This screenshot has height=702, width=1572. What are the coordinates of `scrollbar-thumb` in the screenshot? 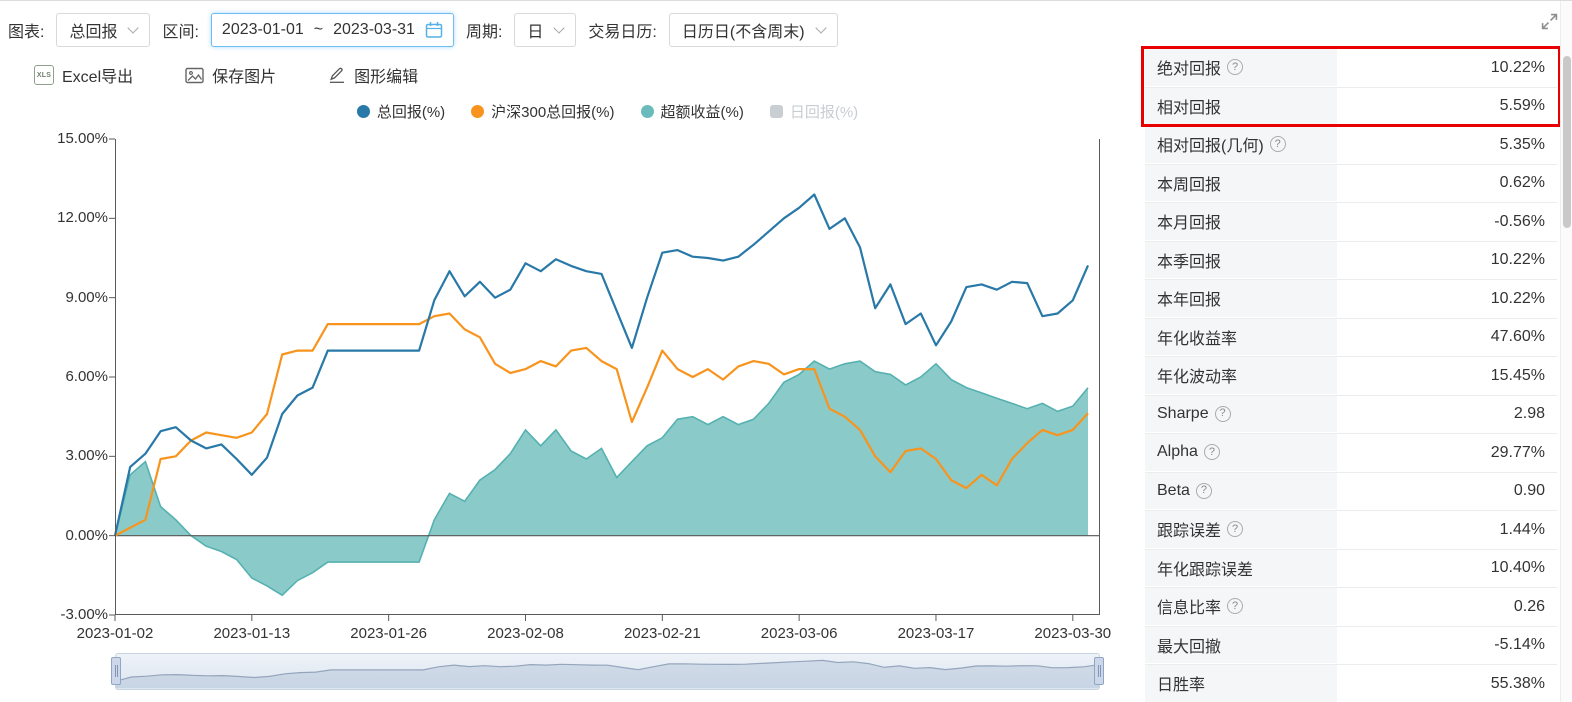 It's located at (1567, 142).